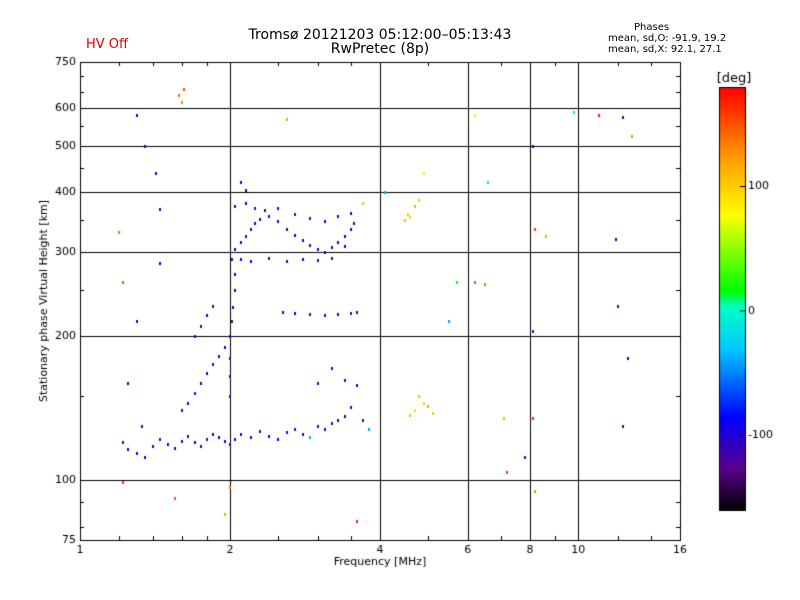  What do you see at coordinates (107, 44) in the screenshot?
I see `hv-status-label: HV Off` at bounding box center [107, 44].